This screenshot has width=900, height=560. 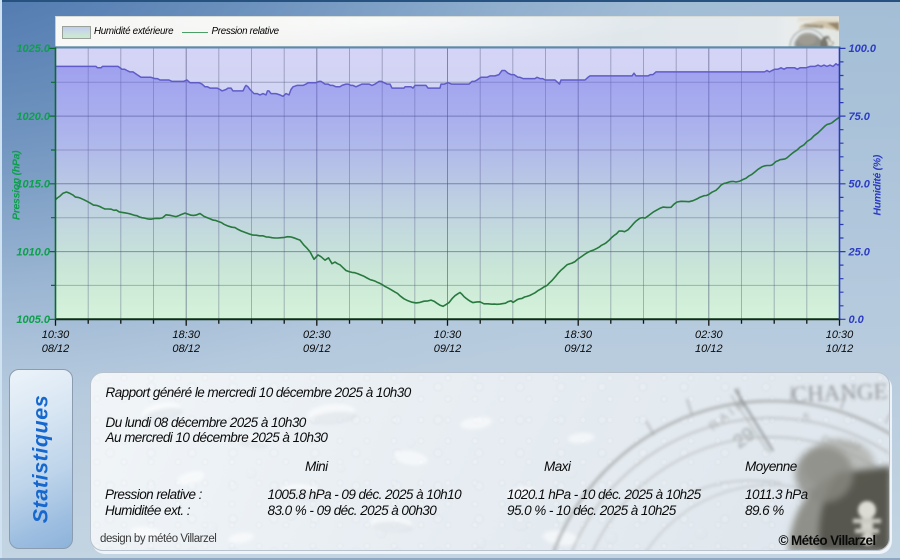 I want to click on svg-text: 25.0, so click(x=859, y=252).